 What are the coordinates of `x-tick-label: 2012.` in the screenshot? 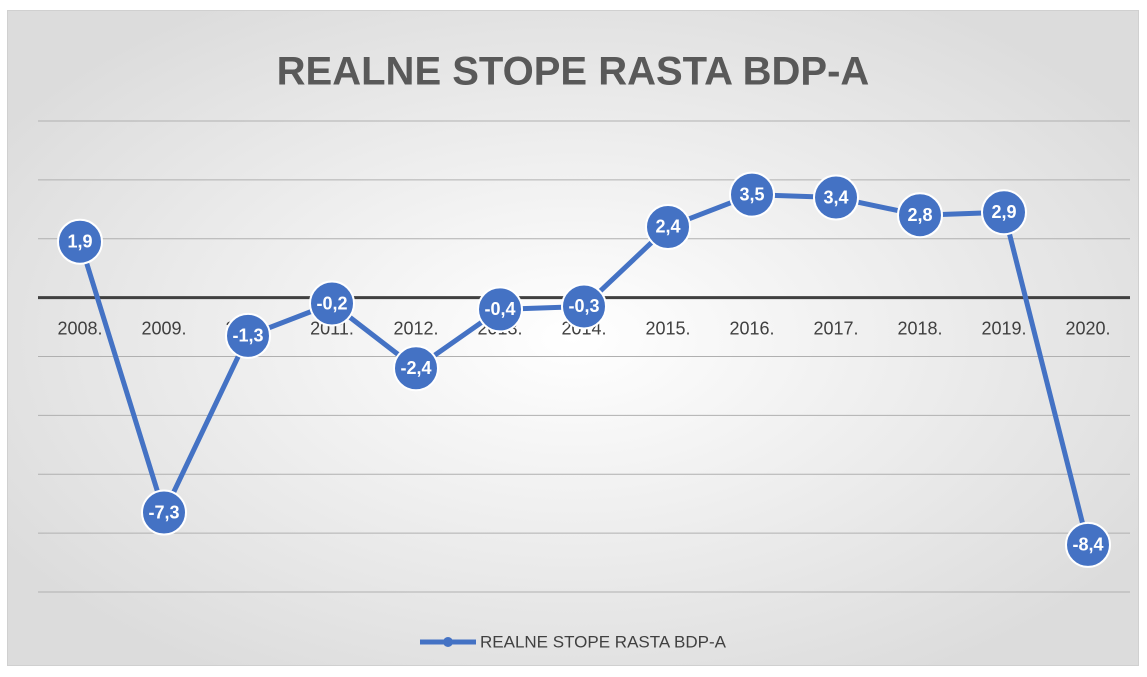 It's located at (415, 328).